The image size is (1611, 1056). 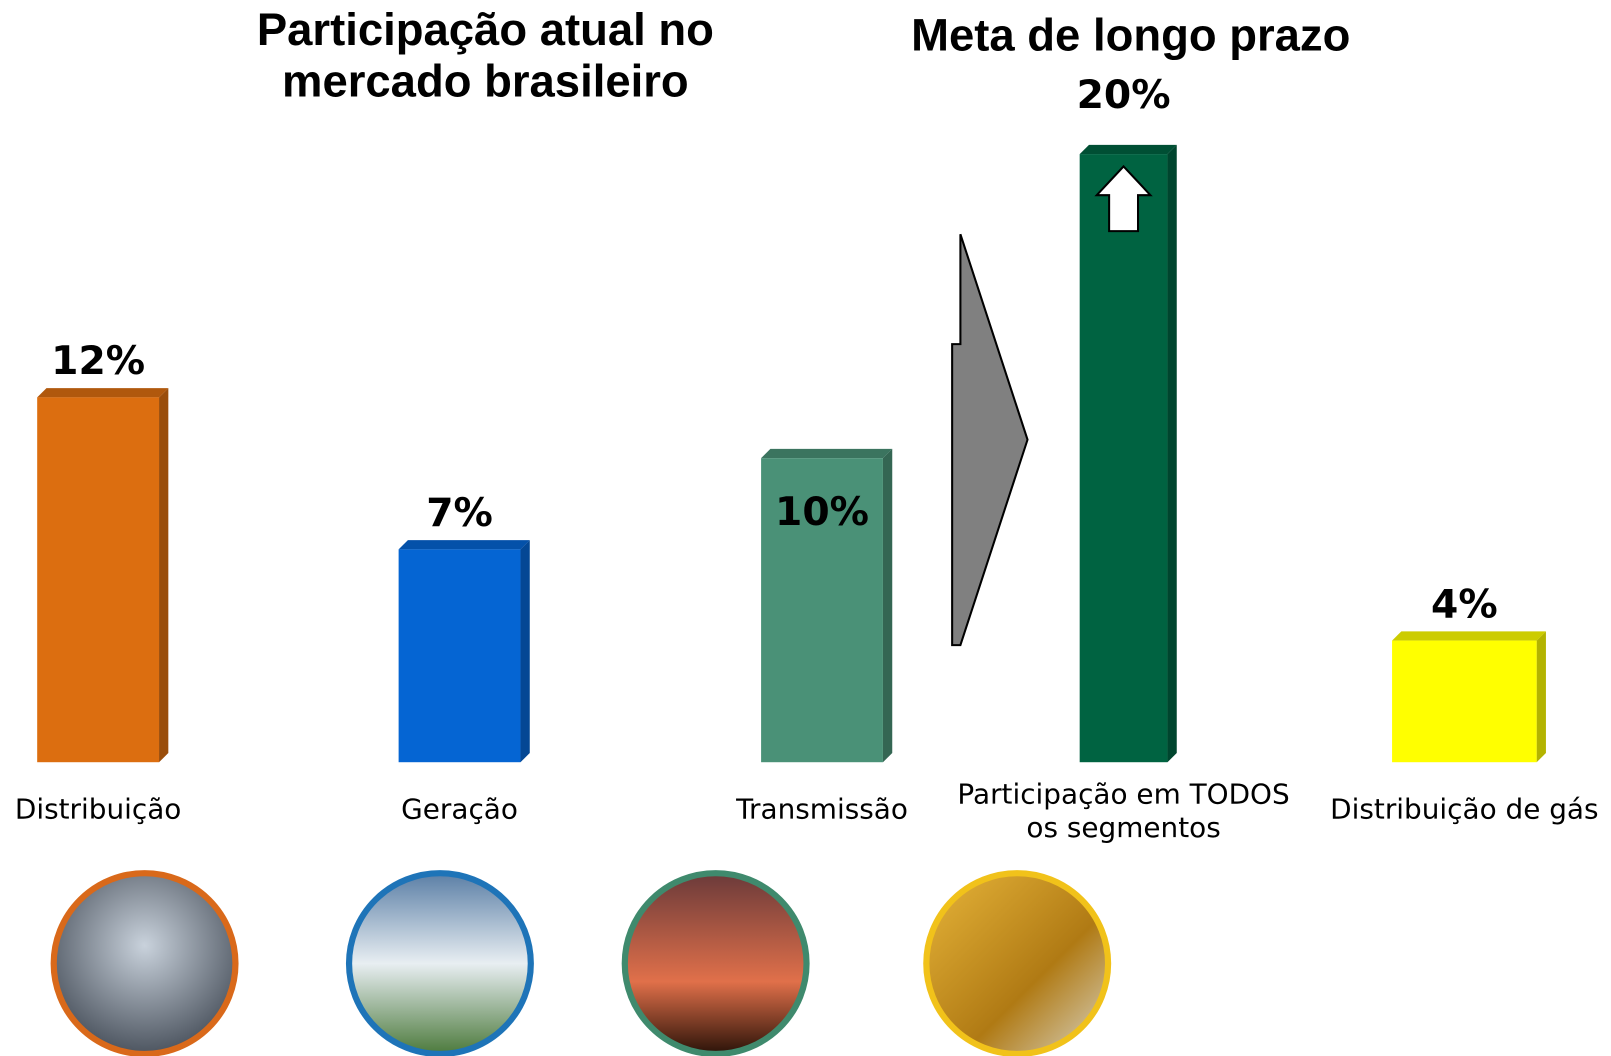 What do you see at coordinates (990, 440) in the screenshot?
I see `goal-arrow` at bounding box center [990, 440].